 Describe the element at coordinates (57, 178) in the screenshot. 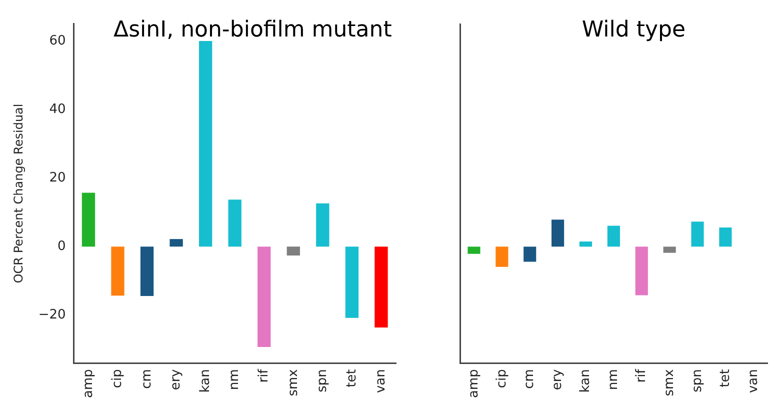

I see `y-tick-label: 20` at that location.